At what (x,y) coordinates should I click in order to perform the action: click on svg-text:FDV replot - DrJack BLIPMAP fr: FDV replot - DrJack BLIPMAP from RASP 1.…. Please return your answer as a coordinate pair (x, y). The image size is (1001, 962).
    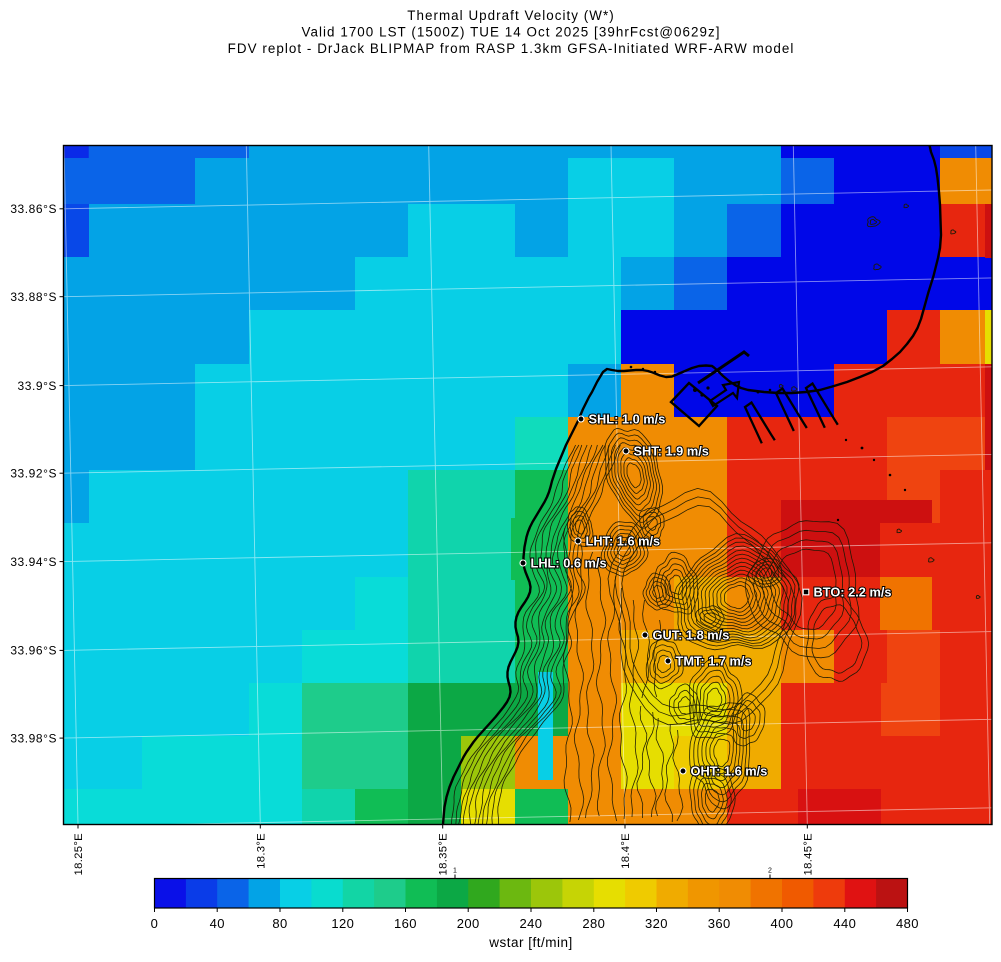
    Looking at the image, I should click on (511, 48).